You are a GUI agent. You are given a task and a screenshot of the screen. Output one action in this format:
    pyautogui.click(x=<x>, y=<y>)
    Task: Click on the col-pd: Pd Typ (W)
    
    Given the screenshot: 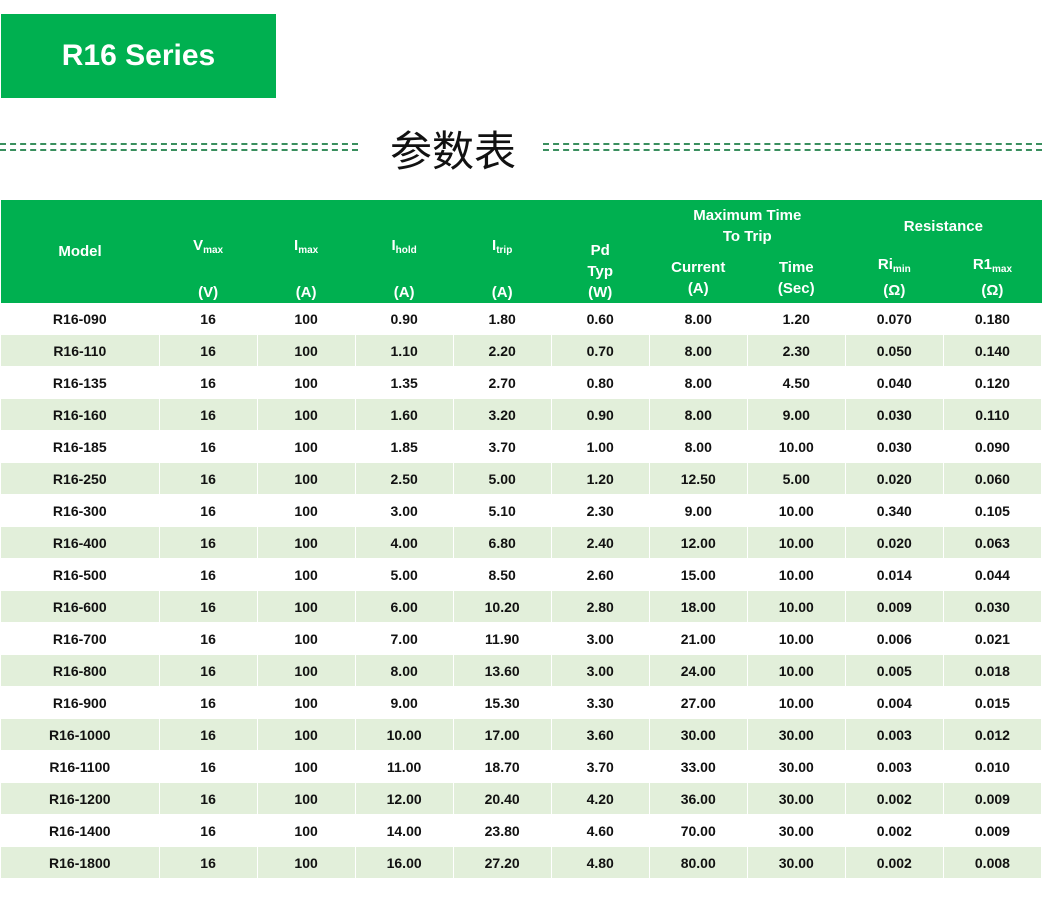 What is the action you would take?
    pyautogui.click(x=600, y=251)
    